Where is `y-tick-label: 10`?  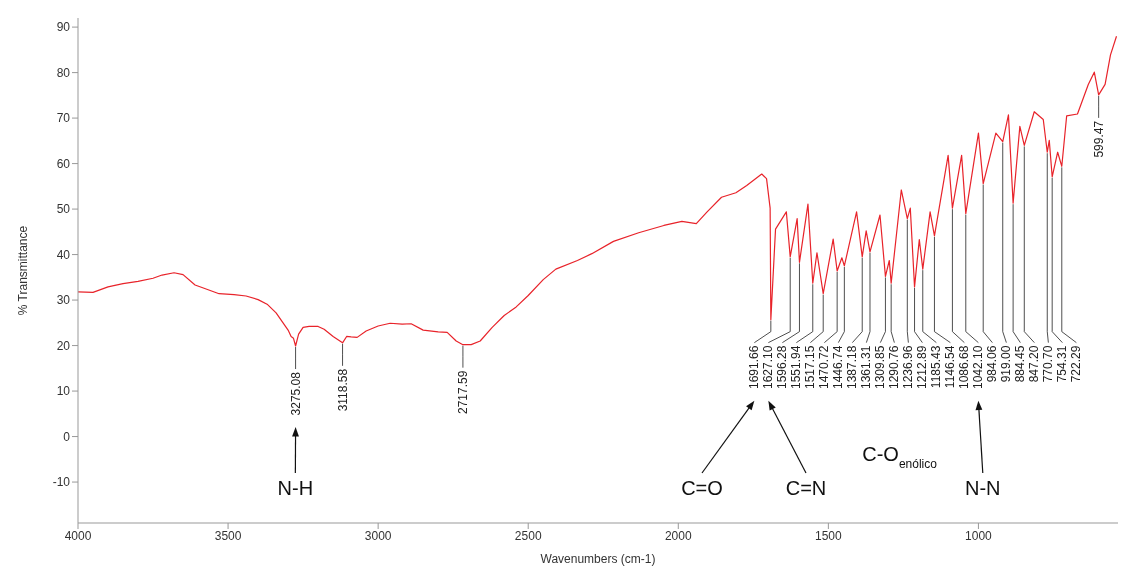
y-tick-label: 10 is located at coordinates (63, 391).